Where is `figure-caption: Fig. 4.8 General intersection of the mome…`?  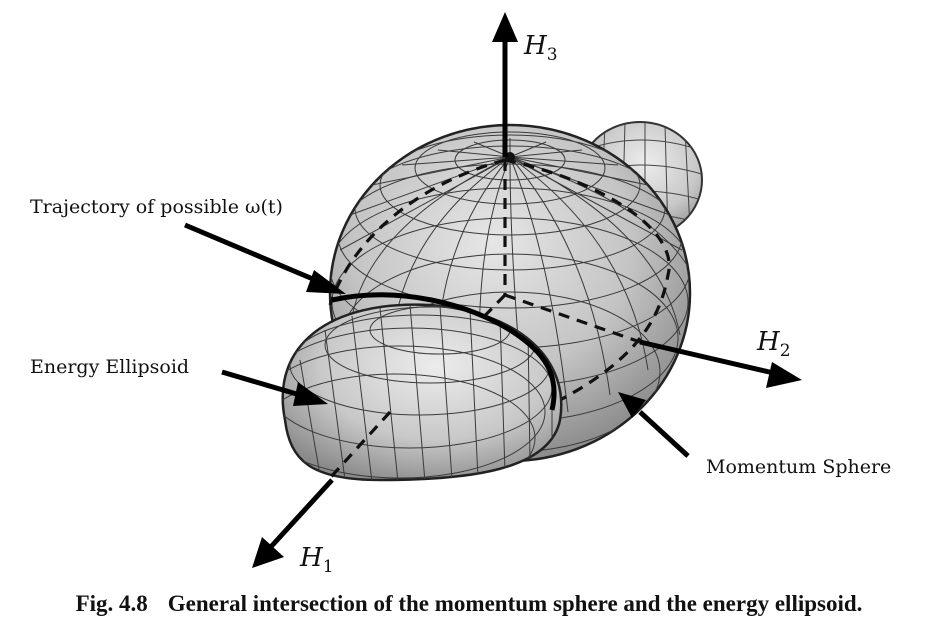 figure-caption: Fig. 4.8 General intersection of the mome… is located at coordinates (469, 604).